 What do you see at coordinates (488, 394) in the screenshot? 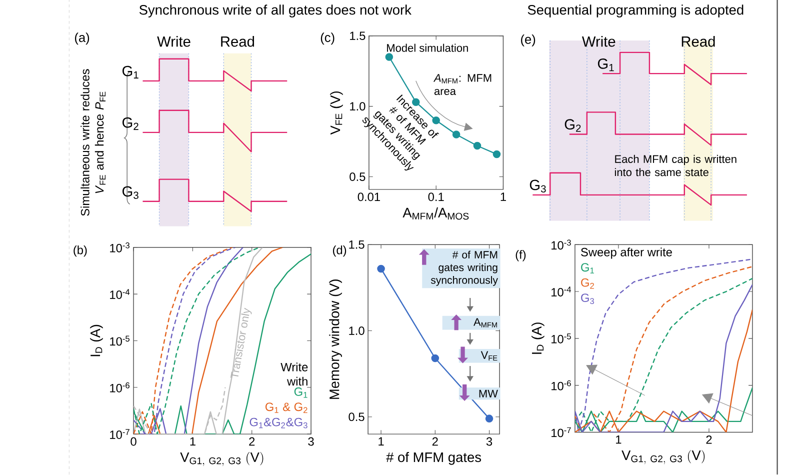
I see `annotation: MW` at bounding box center [488, 394].